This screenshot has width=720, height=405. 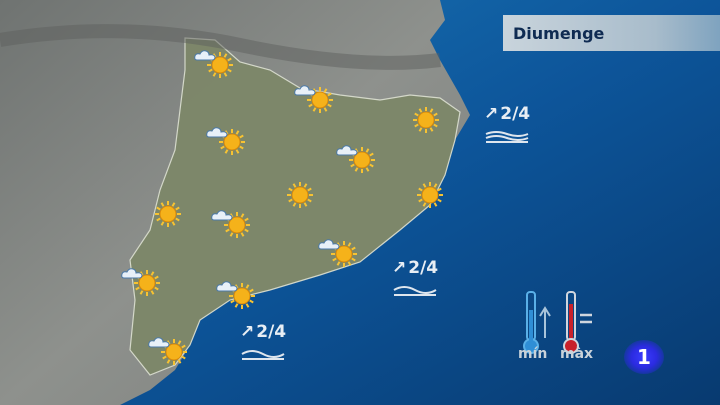 I want to click on temperature-legend, so click(x=557, y=322).